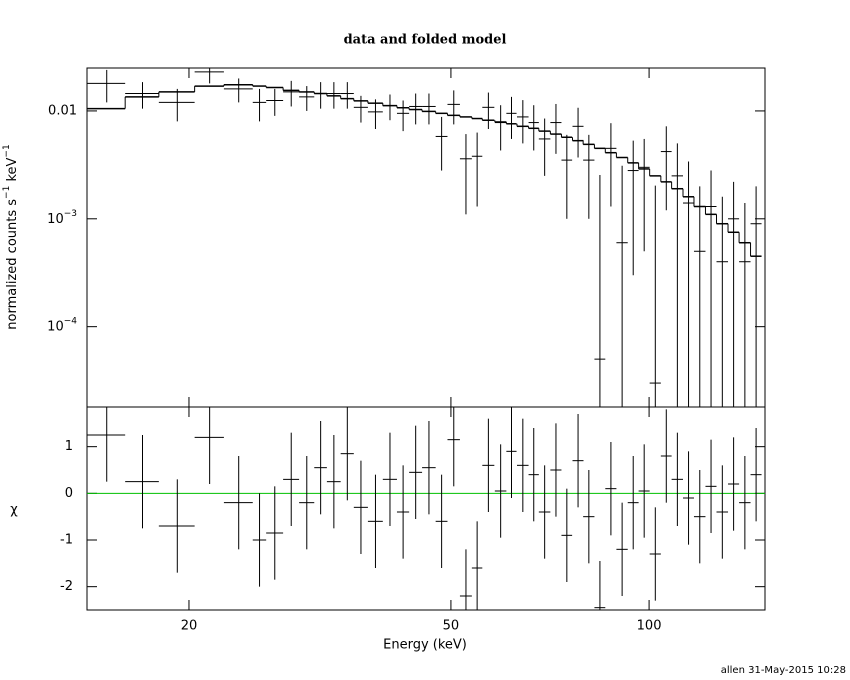  What do you see at coordinates (783, 670) in the screenshot?
I see `footer: allen 31-May-2015 10:28` at bounding box center [783, 670].